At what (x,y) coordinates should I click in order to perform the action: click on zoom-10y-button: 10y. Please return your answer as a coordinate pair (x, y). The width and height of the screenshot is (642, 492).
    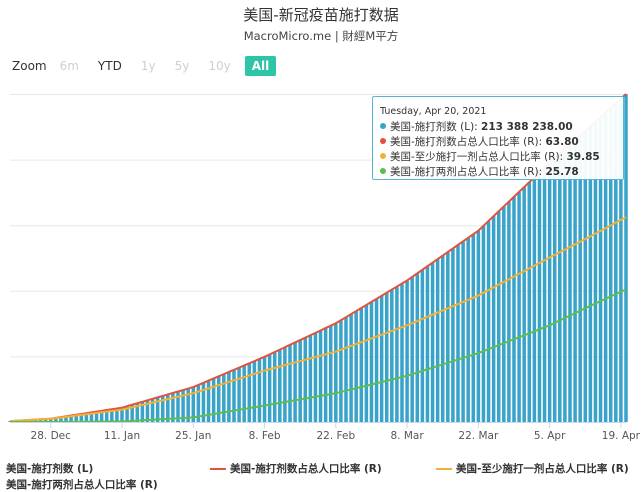
    Looking at the image, I should click on (219, 66).